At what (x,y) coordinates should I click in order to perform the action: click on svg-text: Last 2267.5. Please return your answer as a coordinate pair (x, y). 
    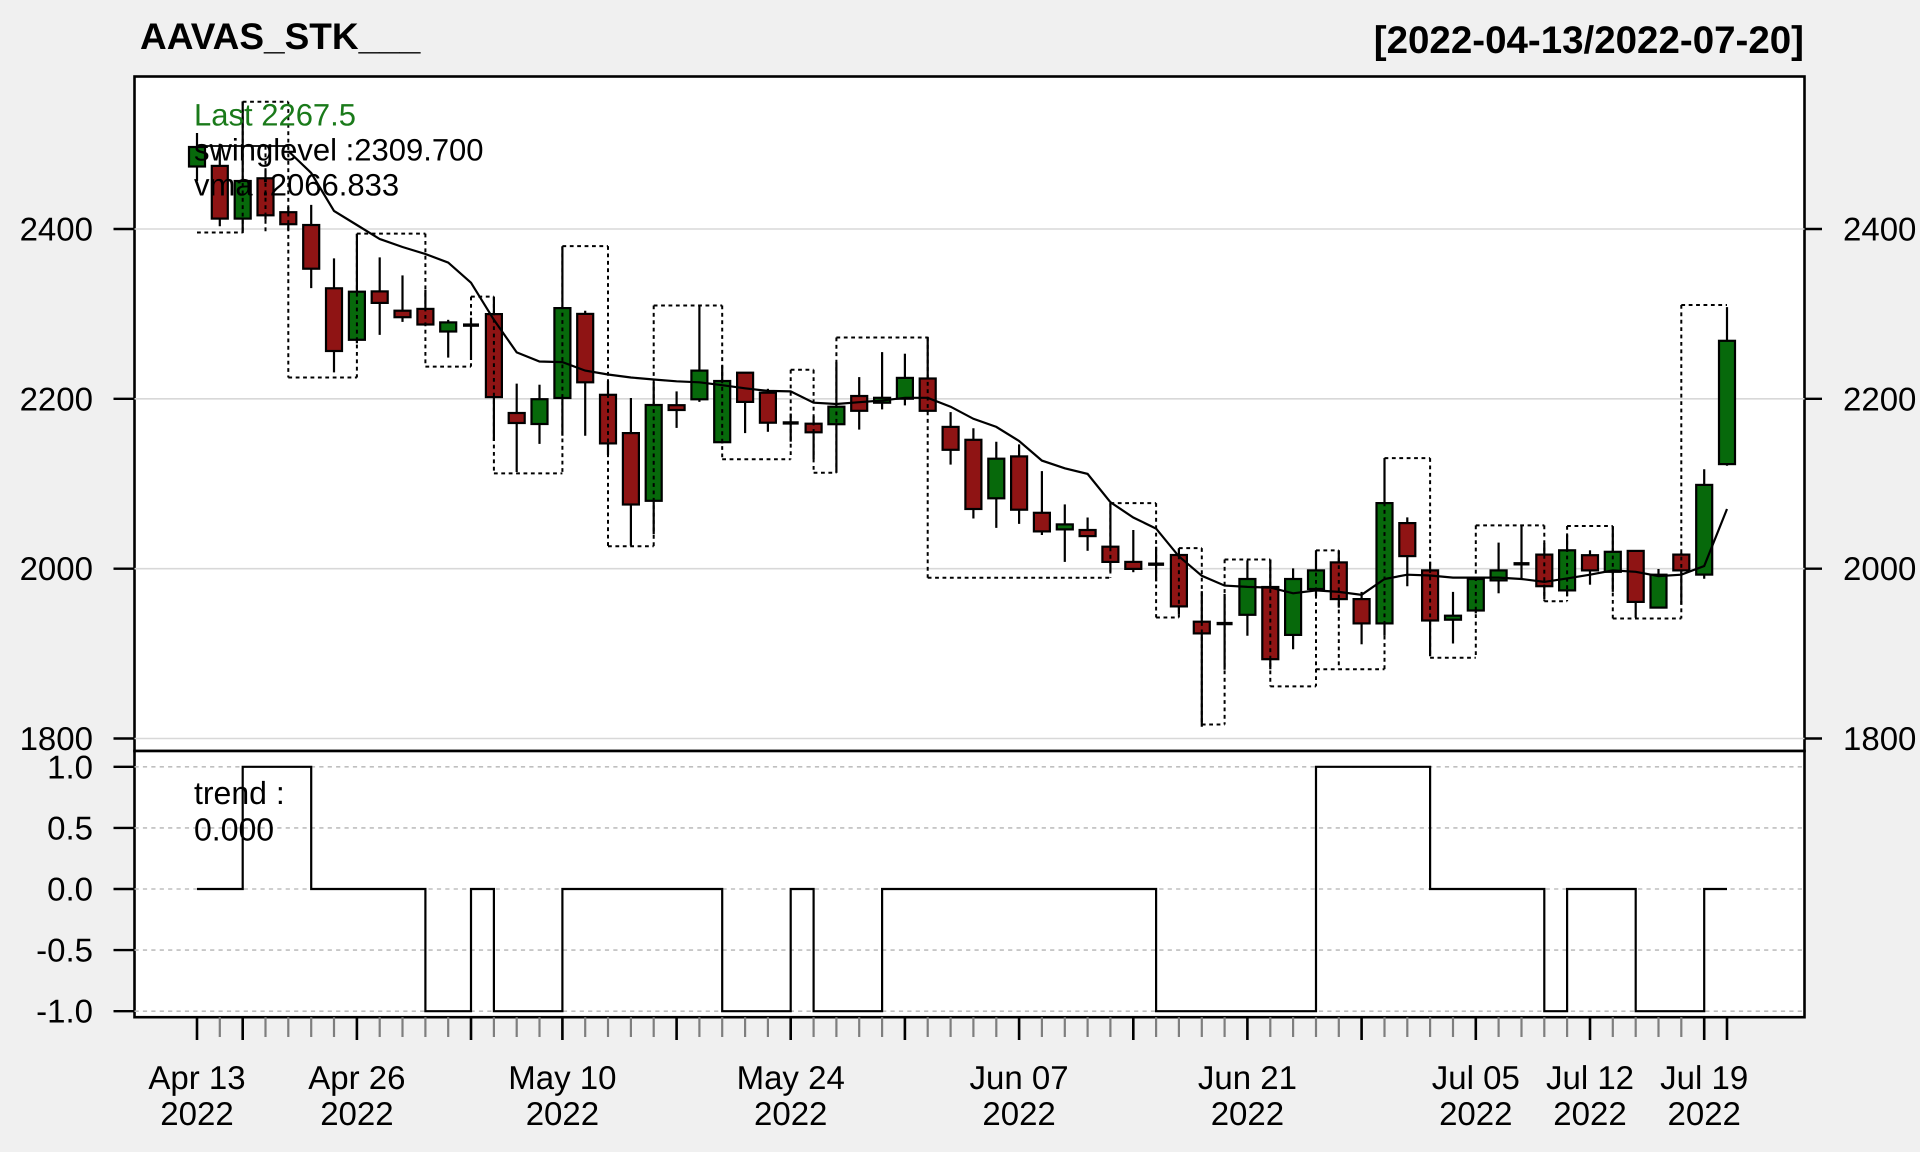
    Looking at the image, I should click on (275, 115).